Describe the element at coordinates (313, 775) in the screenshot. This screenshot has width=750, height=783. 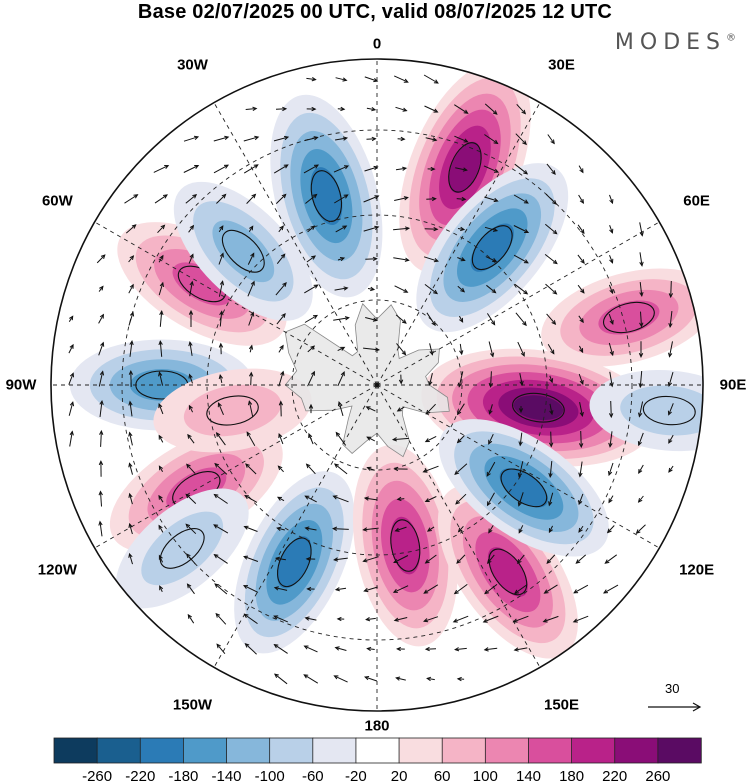
I see `colorbar-tick-label: -60` at that location.